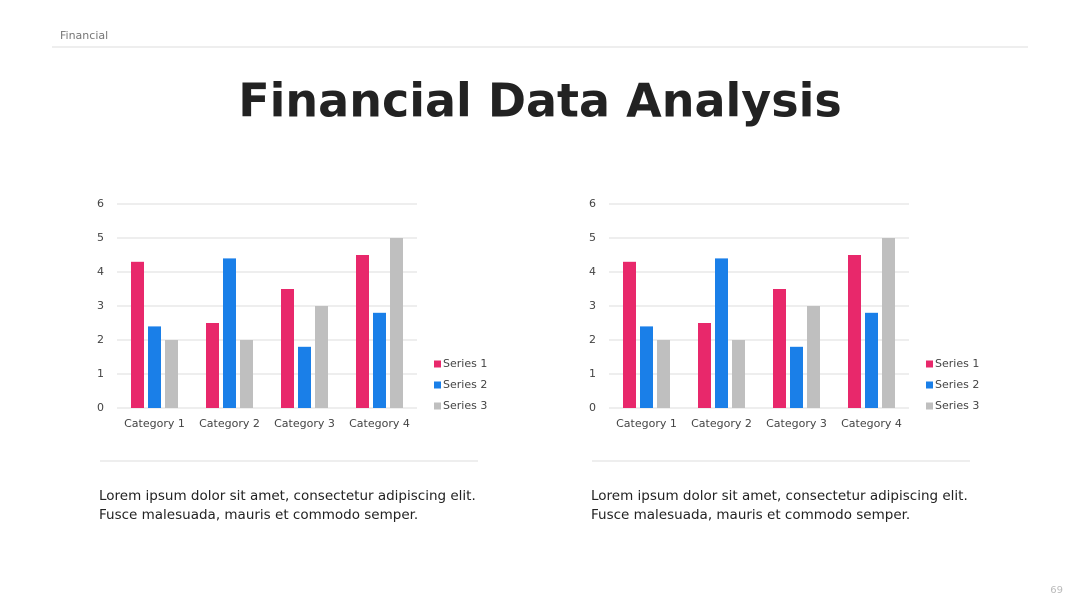 Image resolution: width=1080 pixels, height=608 pixels. I want to click on title: Financial Data Analysis, so click(540, 101).